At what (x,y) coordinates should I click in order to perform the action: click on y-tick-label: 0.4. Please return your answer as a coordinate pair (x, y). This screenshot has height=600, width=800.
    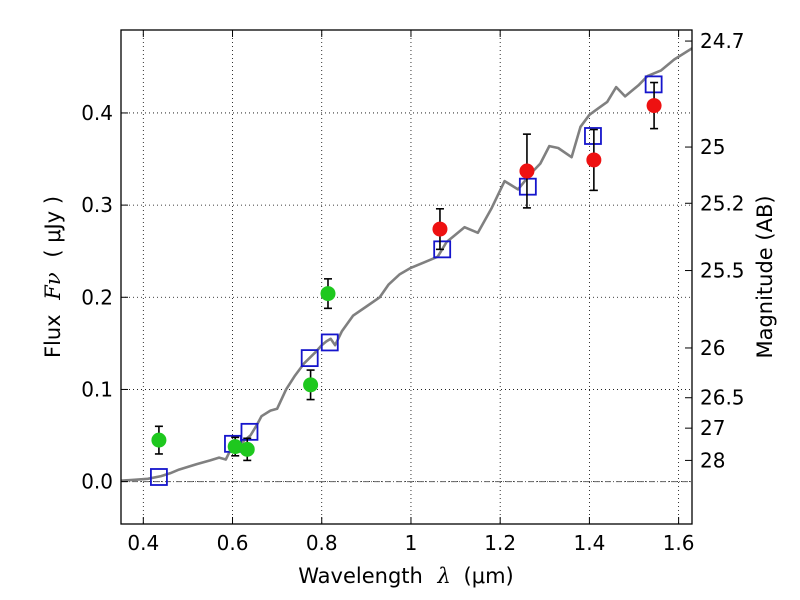
    Looking at the image, I should click on (97, 113).